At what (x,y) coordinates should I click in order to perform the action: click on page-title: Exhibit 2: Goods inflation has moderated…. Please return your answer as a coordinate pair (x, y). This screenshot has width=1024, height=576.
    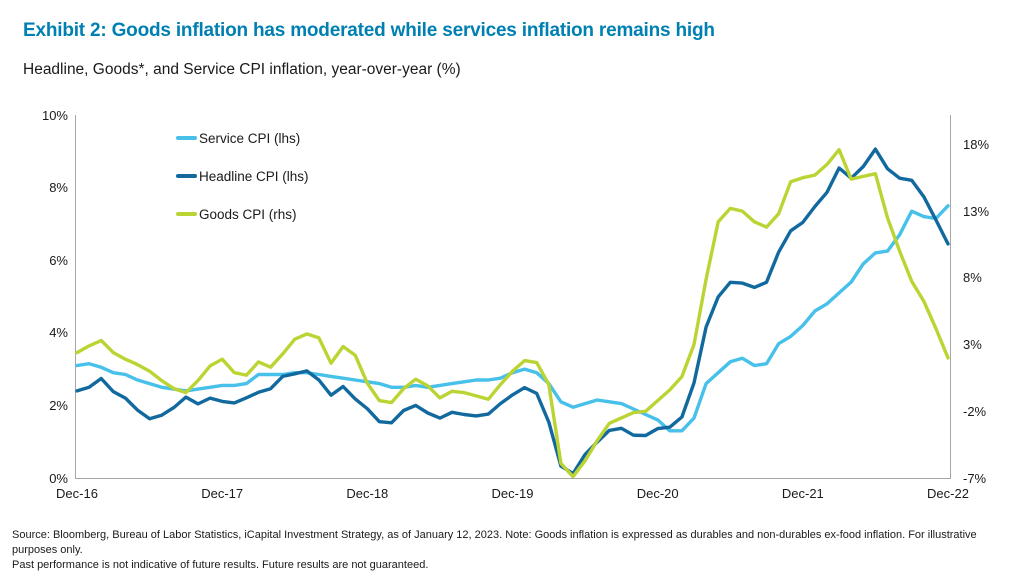
    Looking at the image, I should click on (369, 30).